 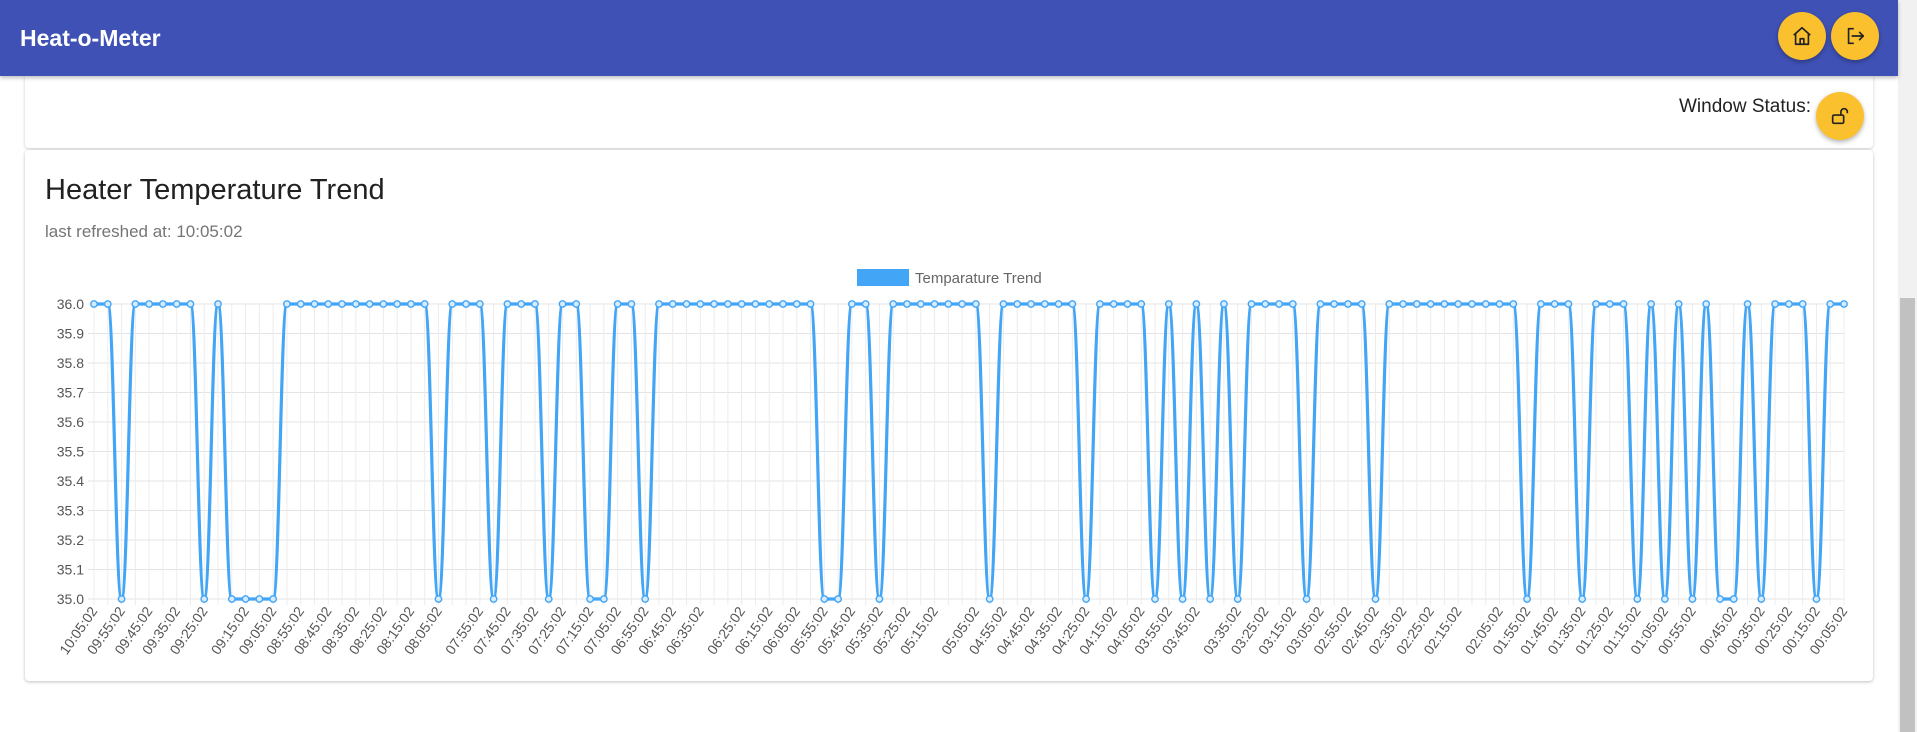 I want to click on status-card: Window Status:, so click(x=949, y=112).